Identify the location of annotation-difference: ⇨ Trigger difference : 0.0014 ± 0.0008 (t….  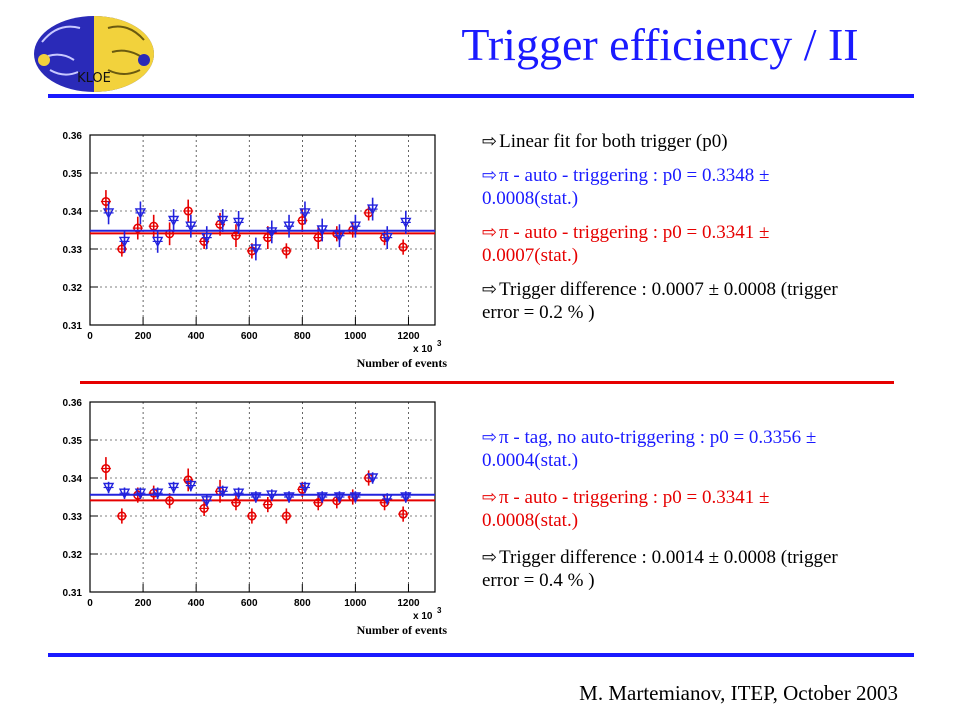
(660, 569).